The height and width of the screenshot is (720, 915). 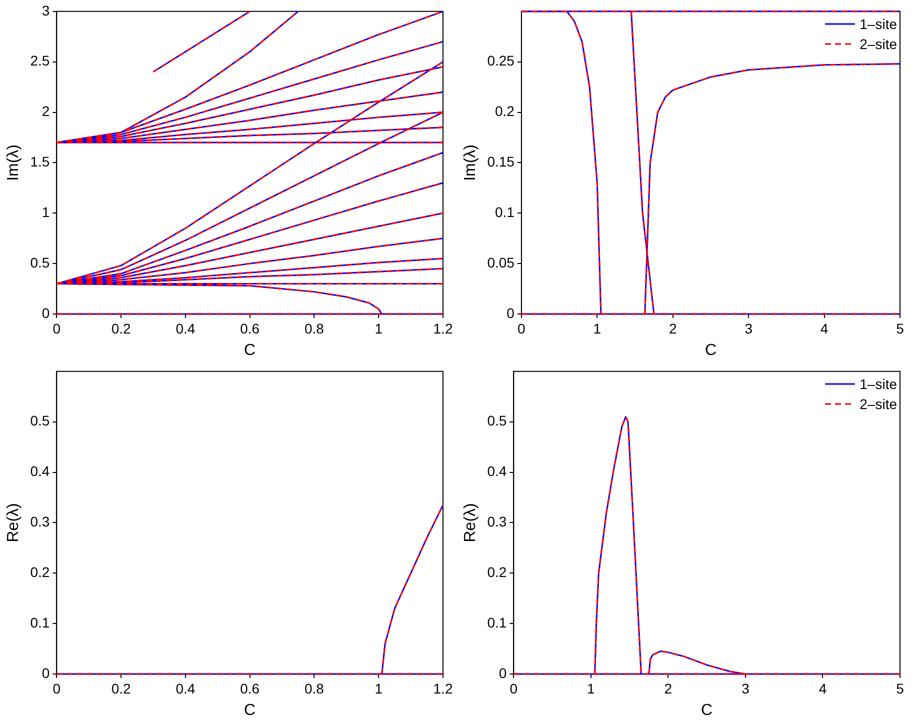 What do you see at coordinates (46, 10) in the screenshot?
I see `y-tick-label: 3` at bounding box center [46, 10].